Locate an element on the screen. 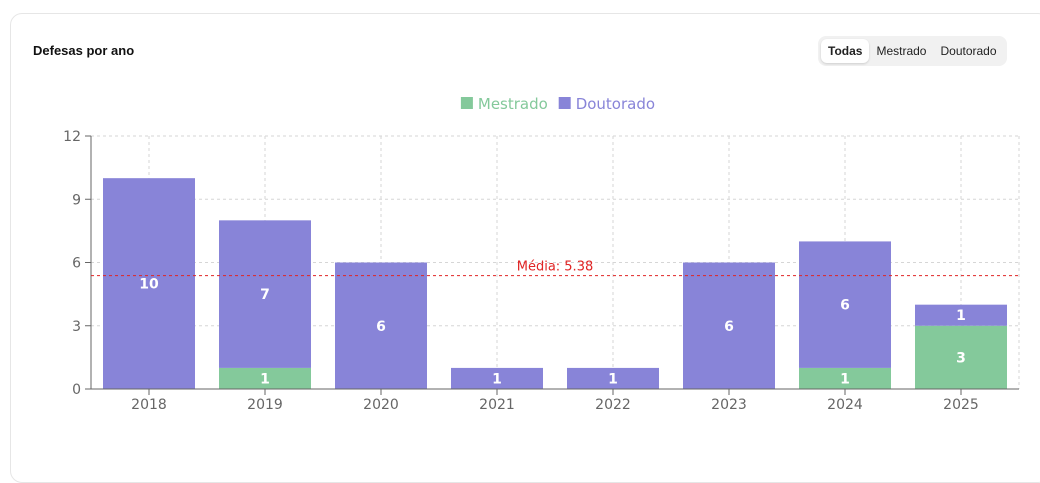 The height and width of the screenshot is (483, 1040). x-tick-label: 2023 is located at coordinates (729, 405).